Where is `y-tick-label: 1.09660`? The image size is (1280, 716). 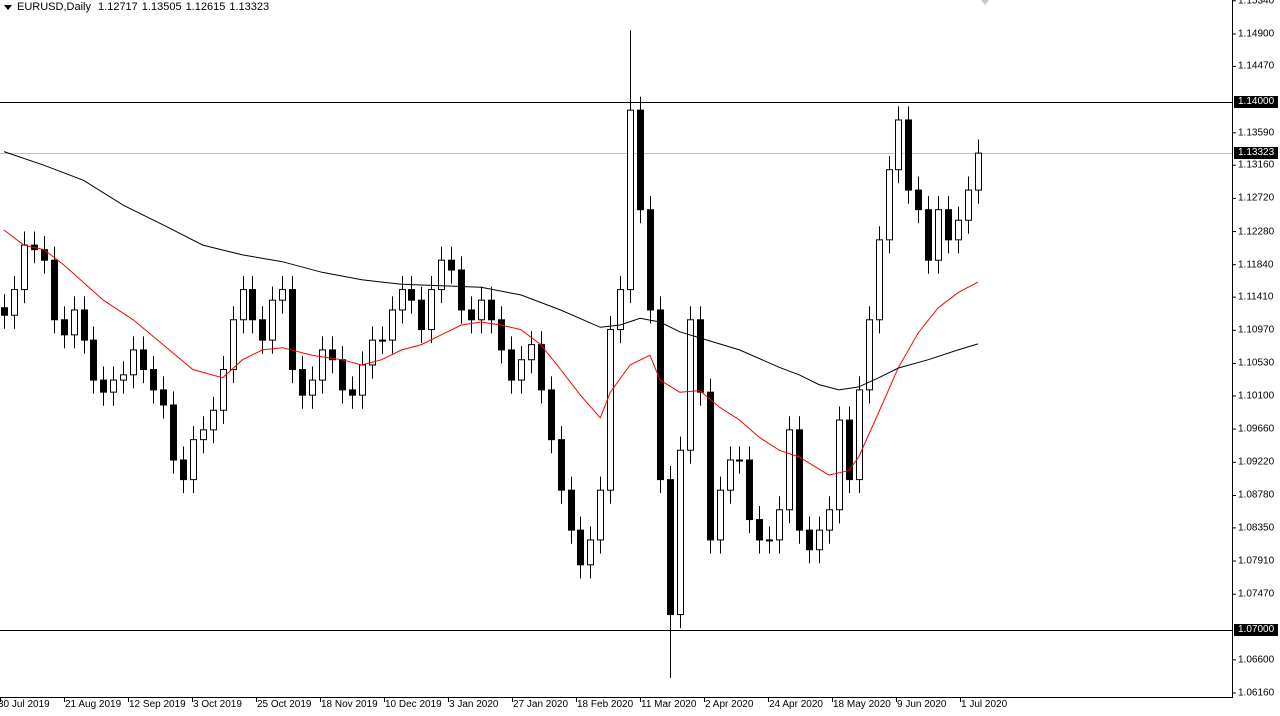 y-tick-label: 1.09660 is located at coordinates (1256, 429).